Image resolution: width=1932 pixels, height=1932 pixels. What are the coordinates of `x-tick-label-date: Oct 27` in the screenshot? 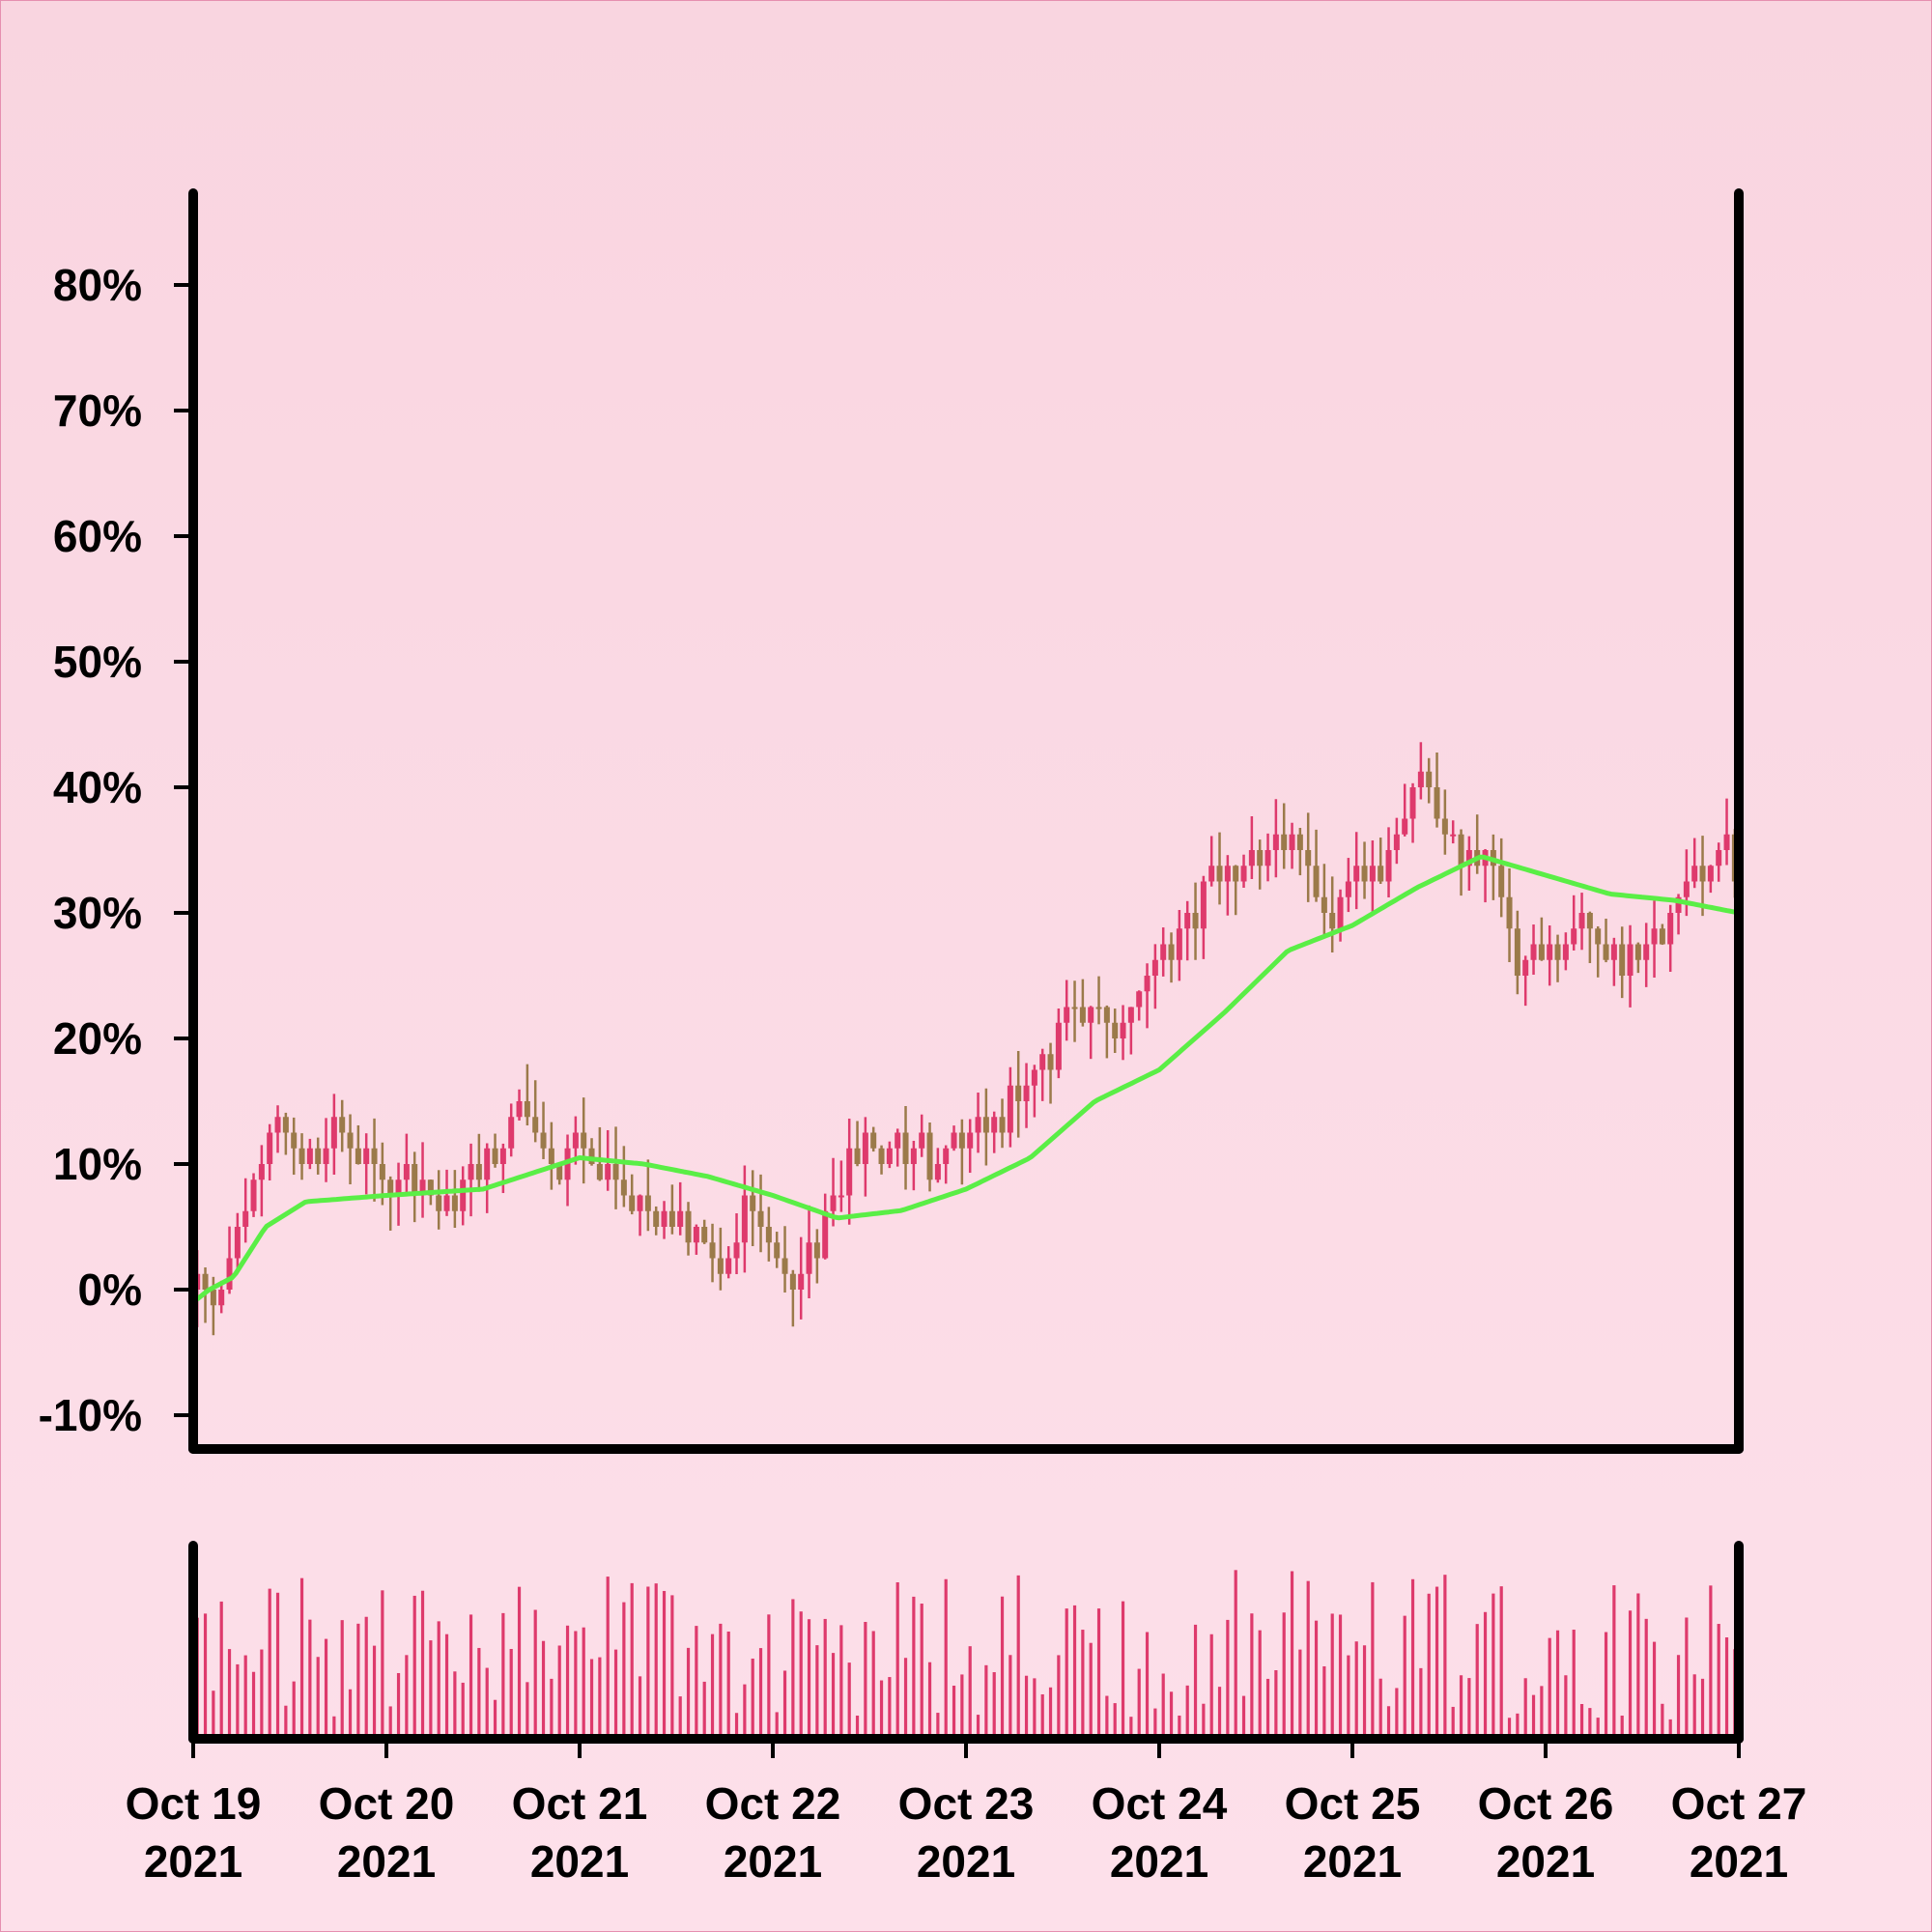 It's located at (1739, 1803).